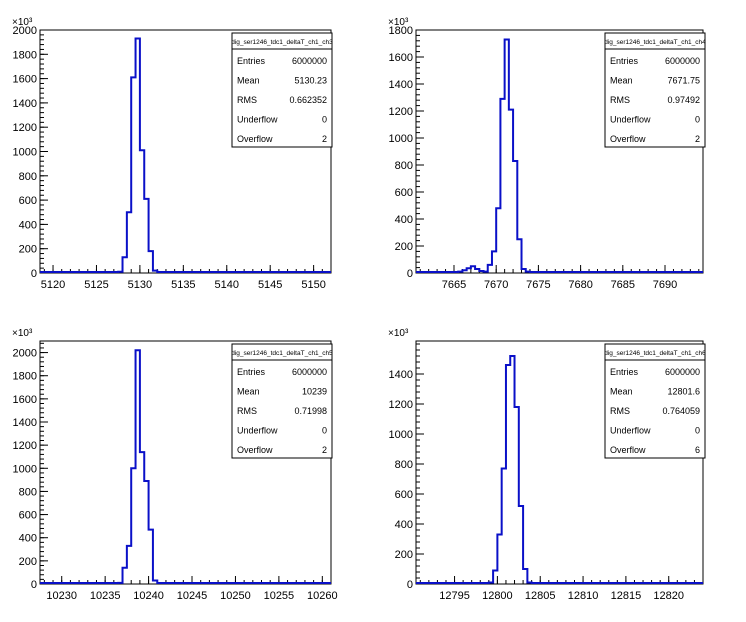  I want to click on x-tick-label: 5130, so click(140, 285).